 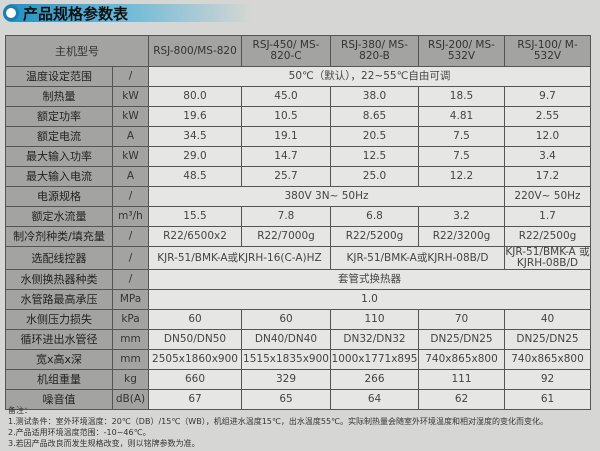 I want to click on table-row: 额定功率 kW 19.6 10.5 8.65 4.81 2.55, so click(x=298, y=116).